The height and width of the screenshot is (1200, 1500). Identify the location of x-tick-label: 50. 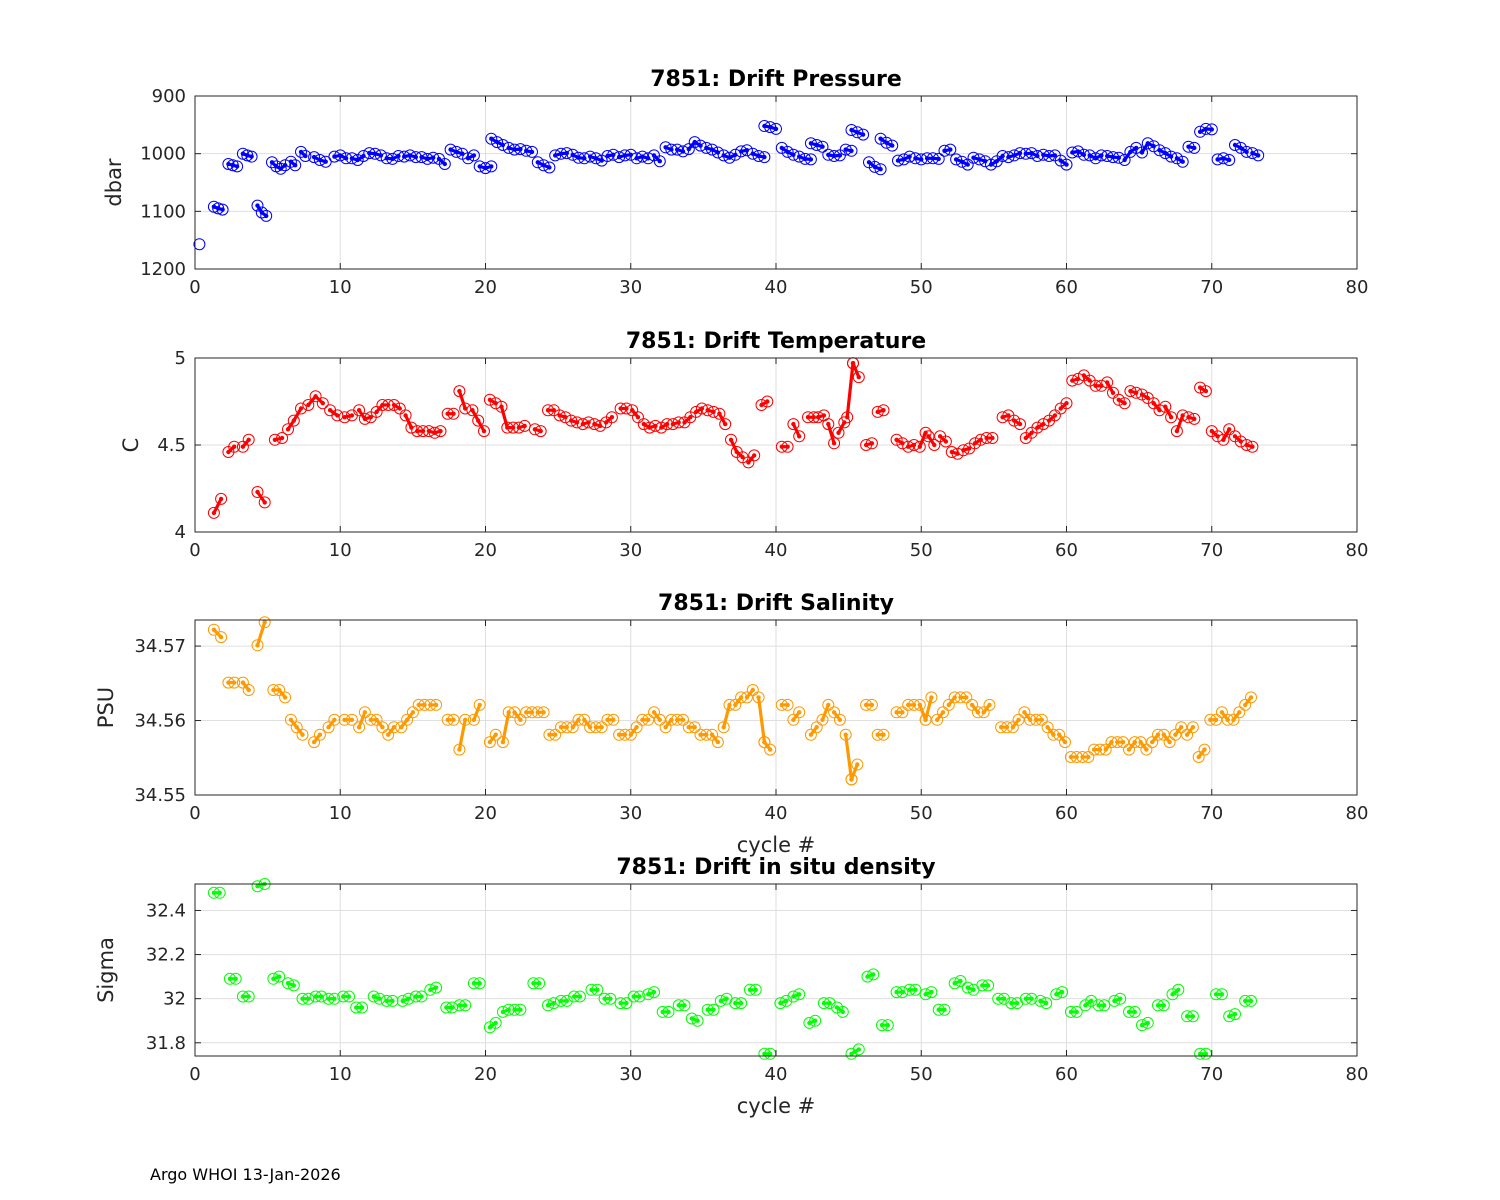
(921, 813).